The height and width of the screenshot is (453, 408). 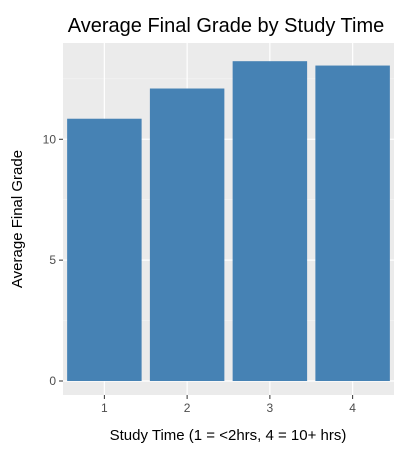 What do you see at coordinates (270, 408) in the screenshot?
I see `x-tick-label: 3` at bounding box center [270, 408].